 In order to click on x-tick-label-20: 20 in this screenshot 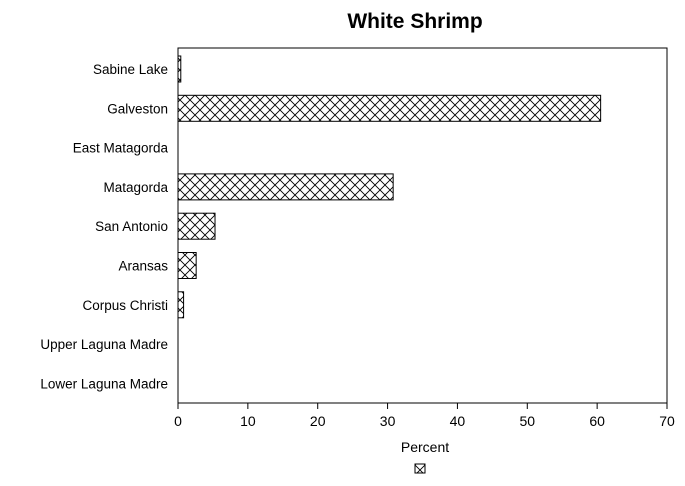, I will do `click(318, 421)`.